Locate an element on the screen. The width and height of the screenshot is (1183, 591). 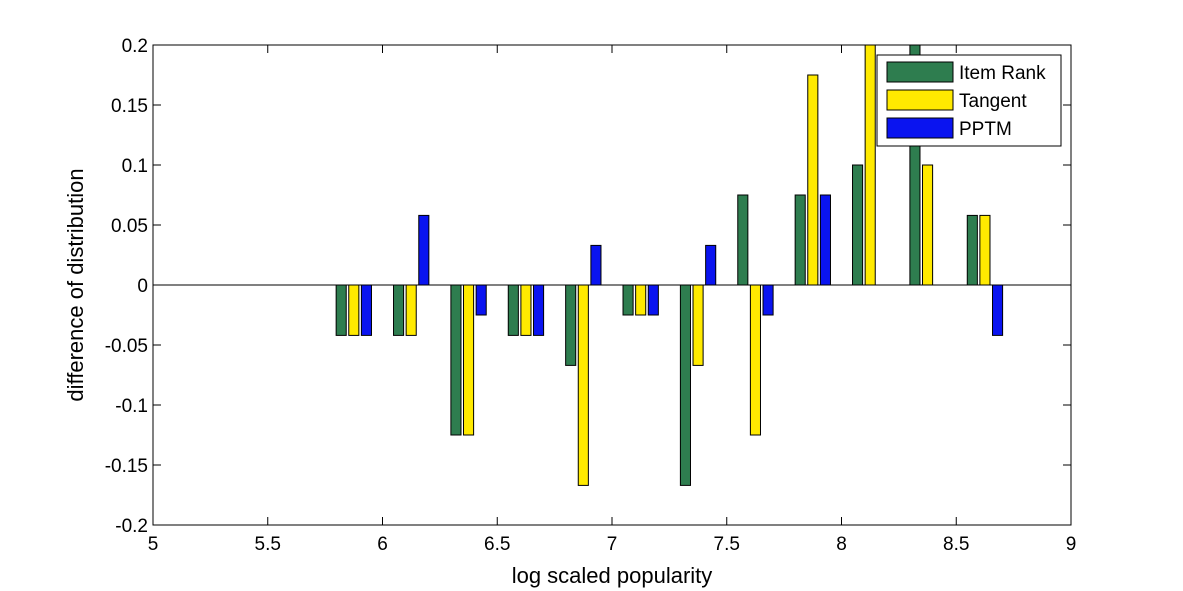
y-tick-label: -0.05 is located at coordinates (126, 346).